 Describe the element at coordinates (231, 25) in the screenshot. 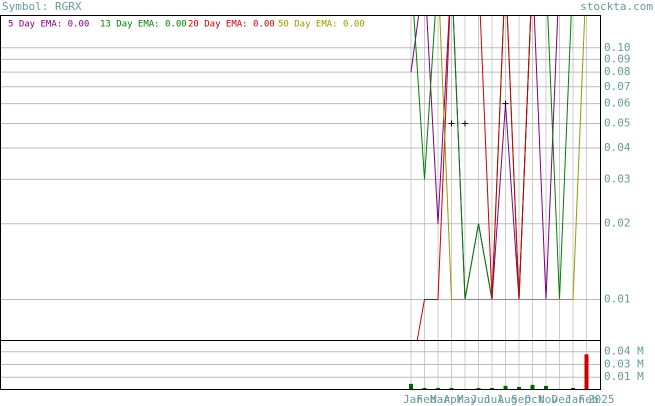

I see `legend-entry: 20 Day EMA: 0.00` at that location.